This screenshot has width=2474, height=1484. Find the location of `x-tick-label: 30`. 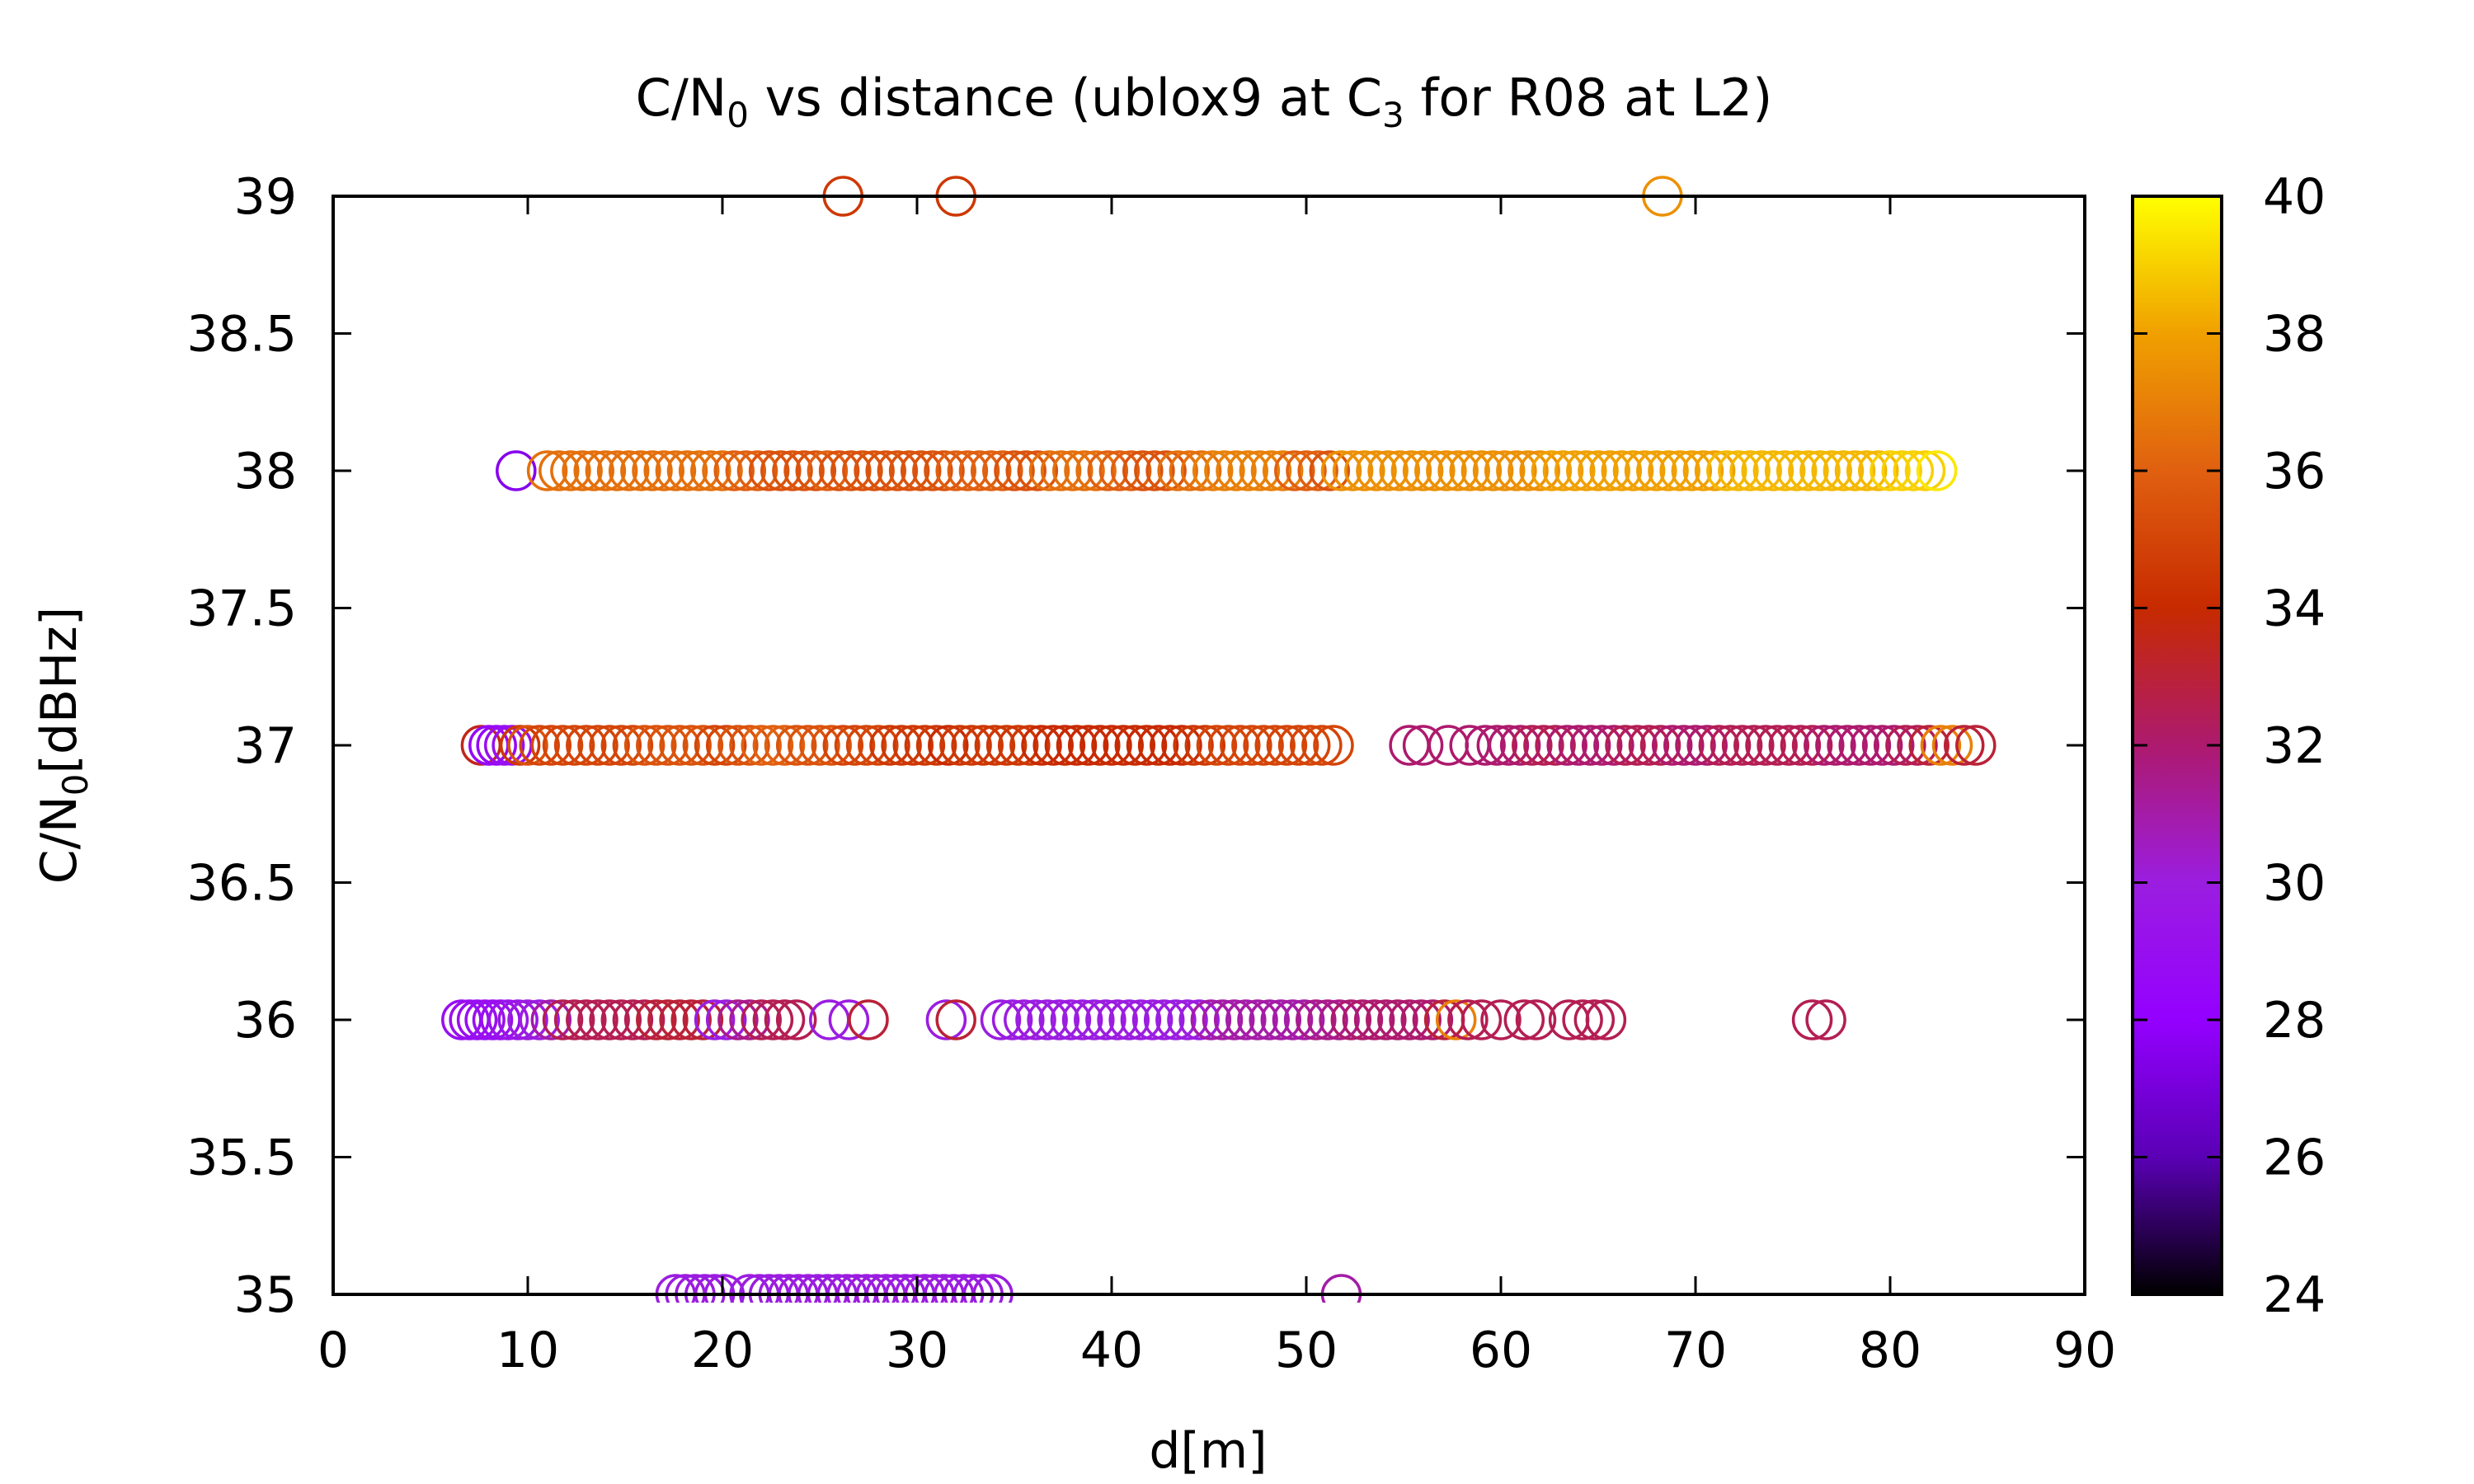

x-tick-label: 30 is located at coordinates (917, 1350).